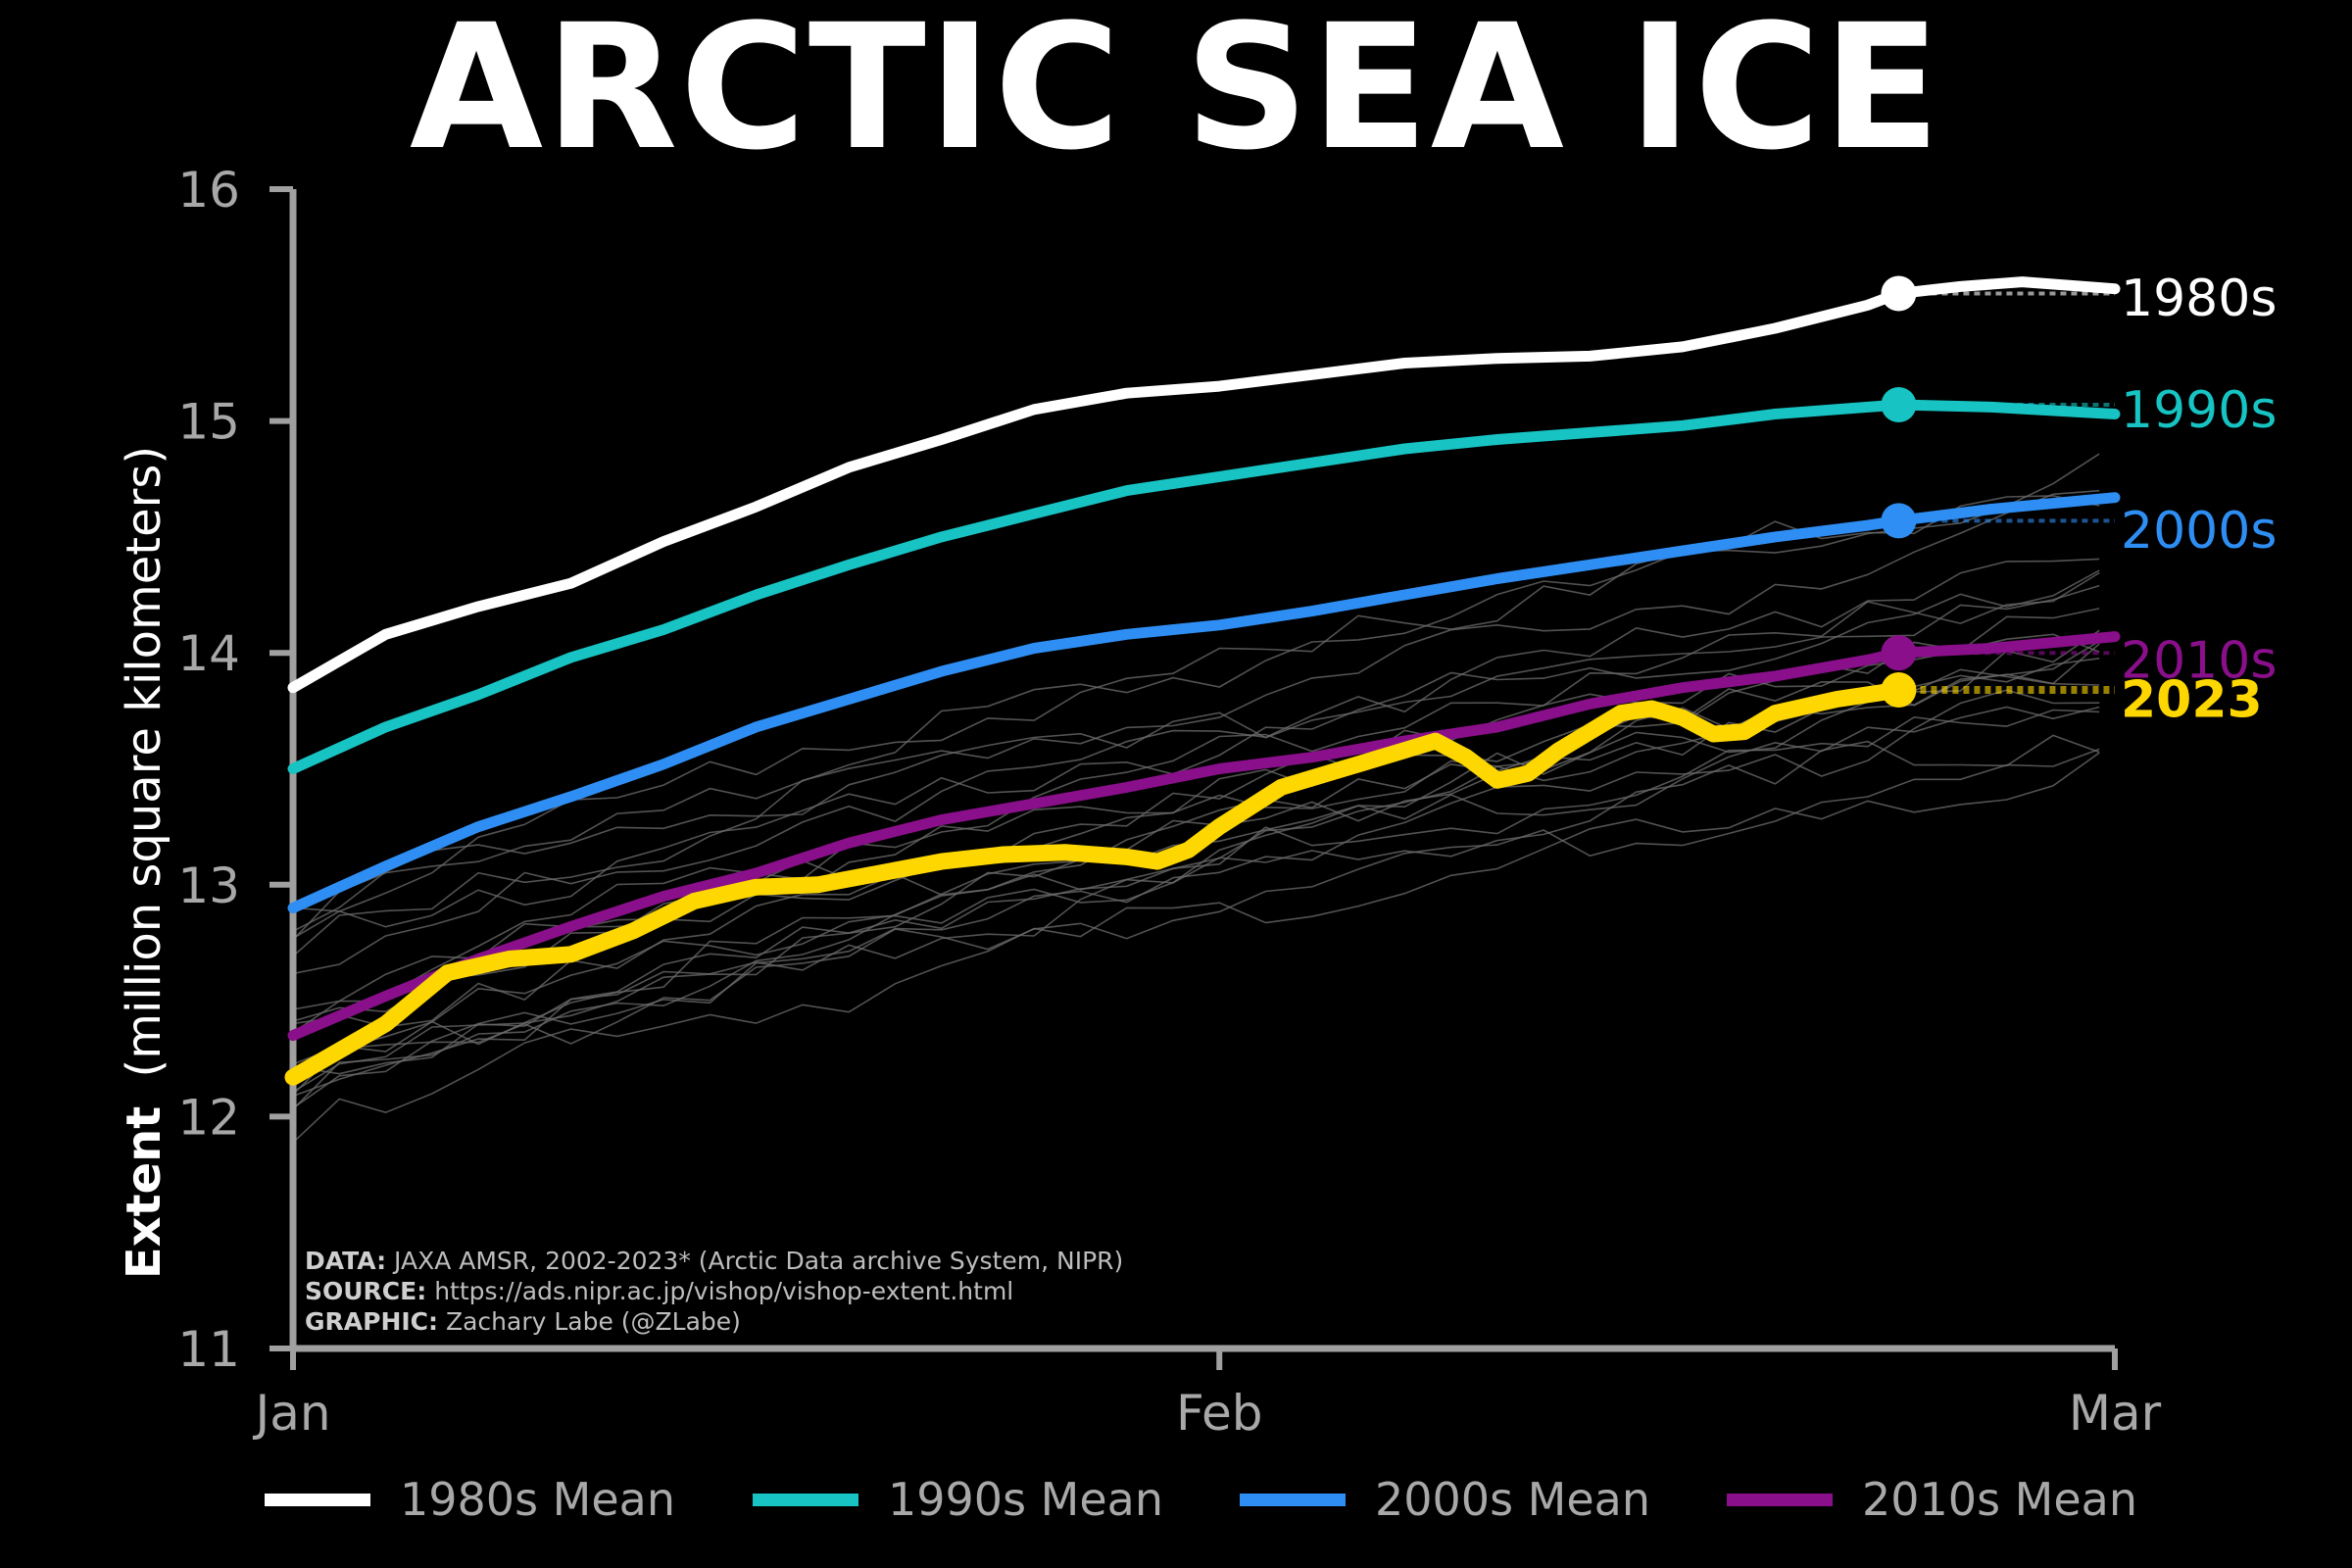  I want to click on legend-label: 2000s Mean, so click(1512, 1499).